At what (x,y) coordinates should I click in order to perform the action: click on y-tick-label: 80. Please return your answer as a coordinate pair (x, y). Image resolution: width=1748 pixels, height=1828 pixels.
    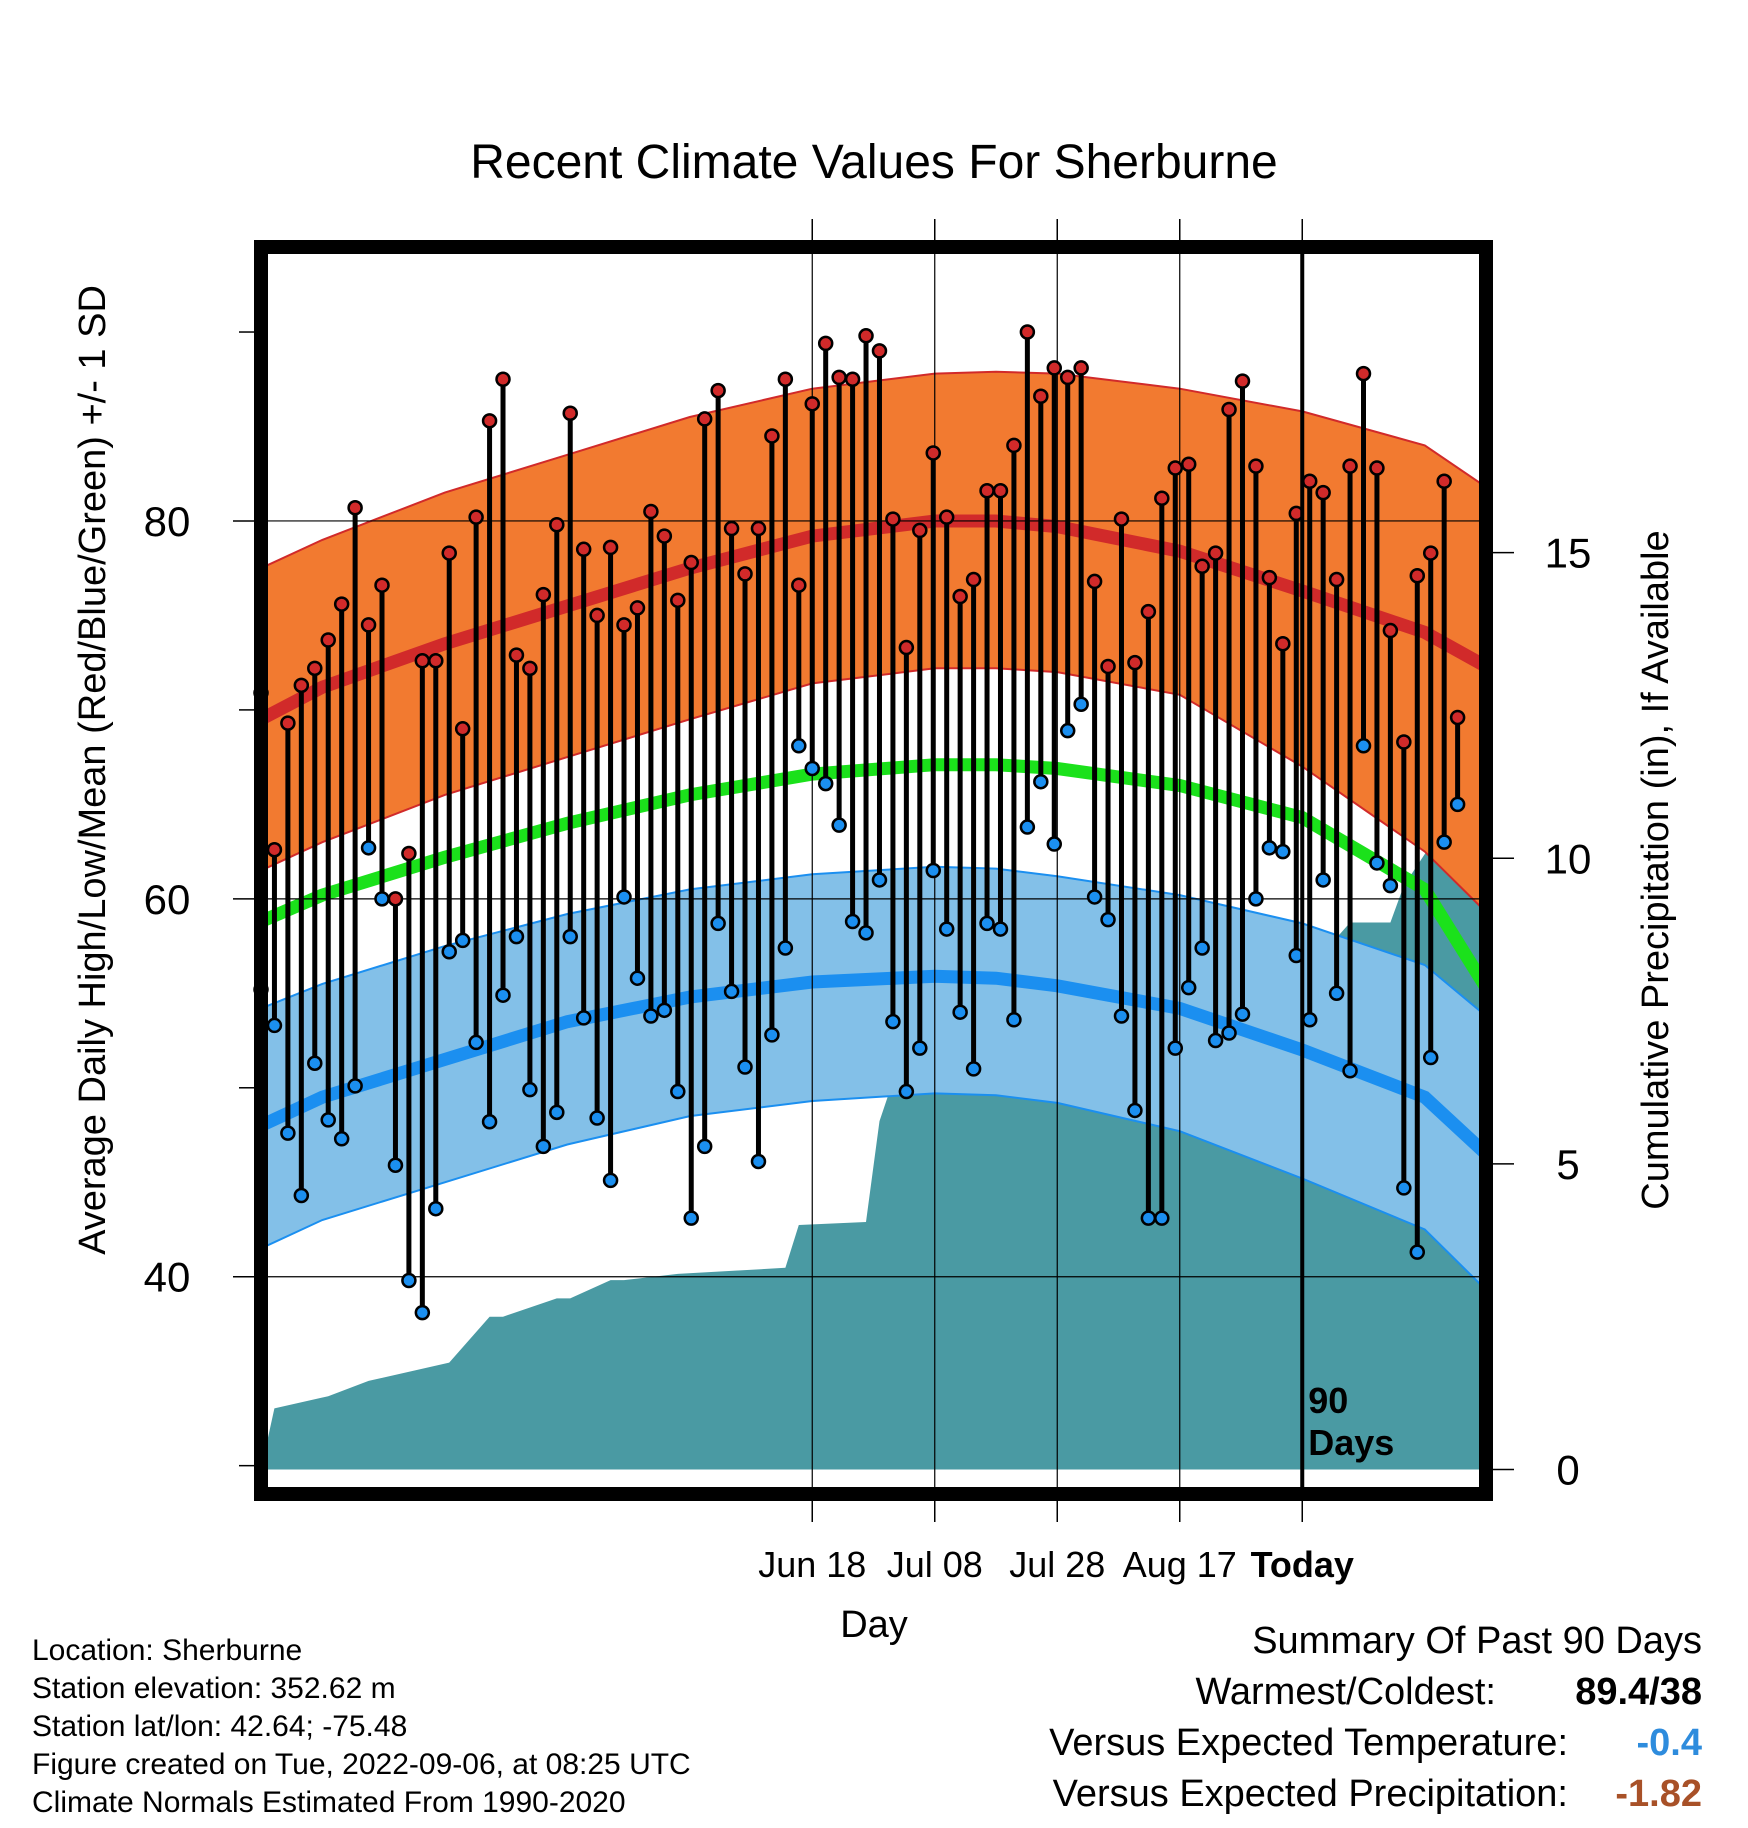
    Looking at the image, I should click on (167, 521).